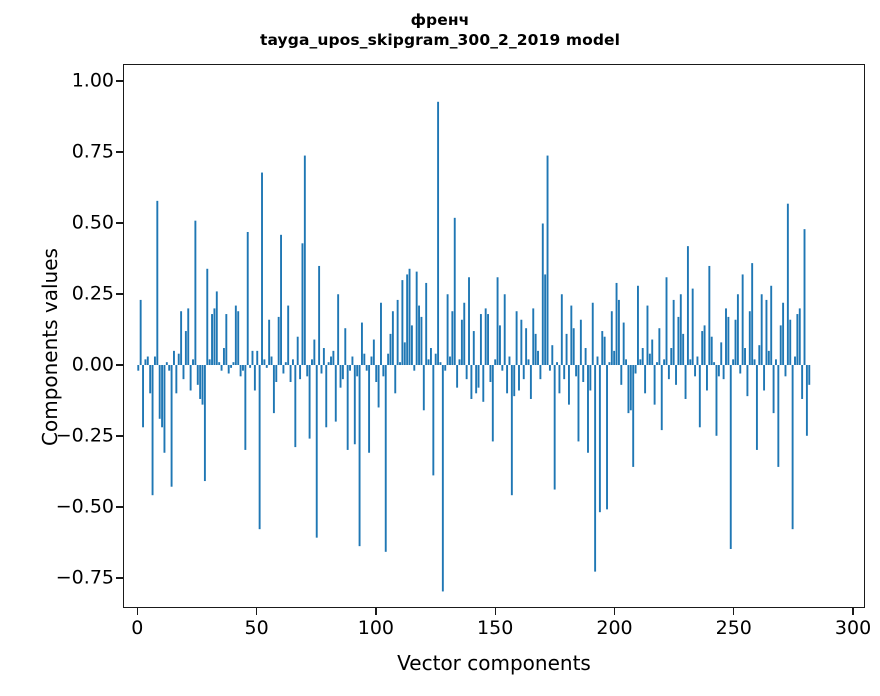 This screenshot has width=880, height=696. I want to click on chart-title-line1: френч, so click(440, 20).